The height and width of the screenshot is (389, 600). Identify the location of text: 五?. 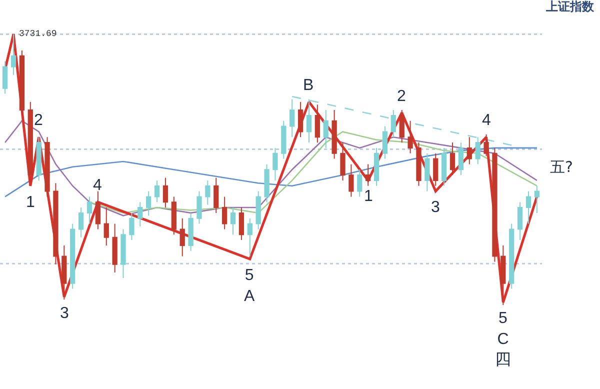
(561, 167).